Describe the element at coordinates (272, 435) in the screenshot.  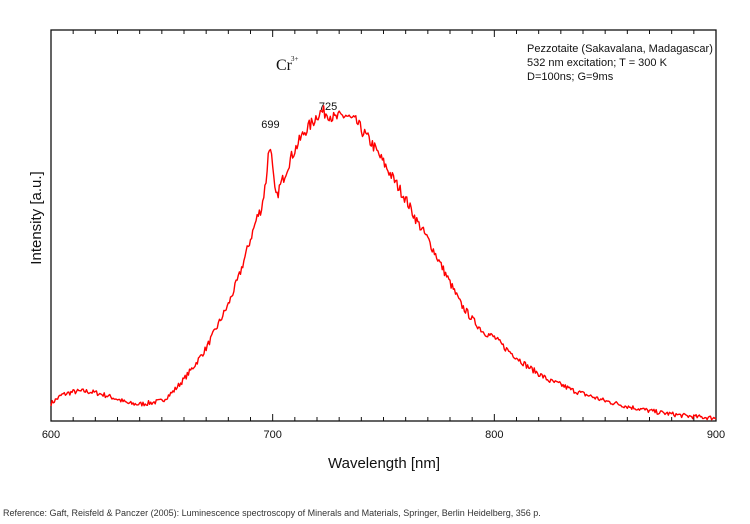
I see `x-tick-label: 700` at that location.